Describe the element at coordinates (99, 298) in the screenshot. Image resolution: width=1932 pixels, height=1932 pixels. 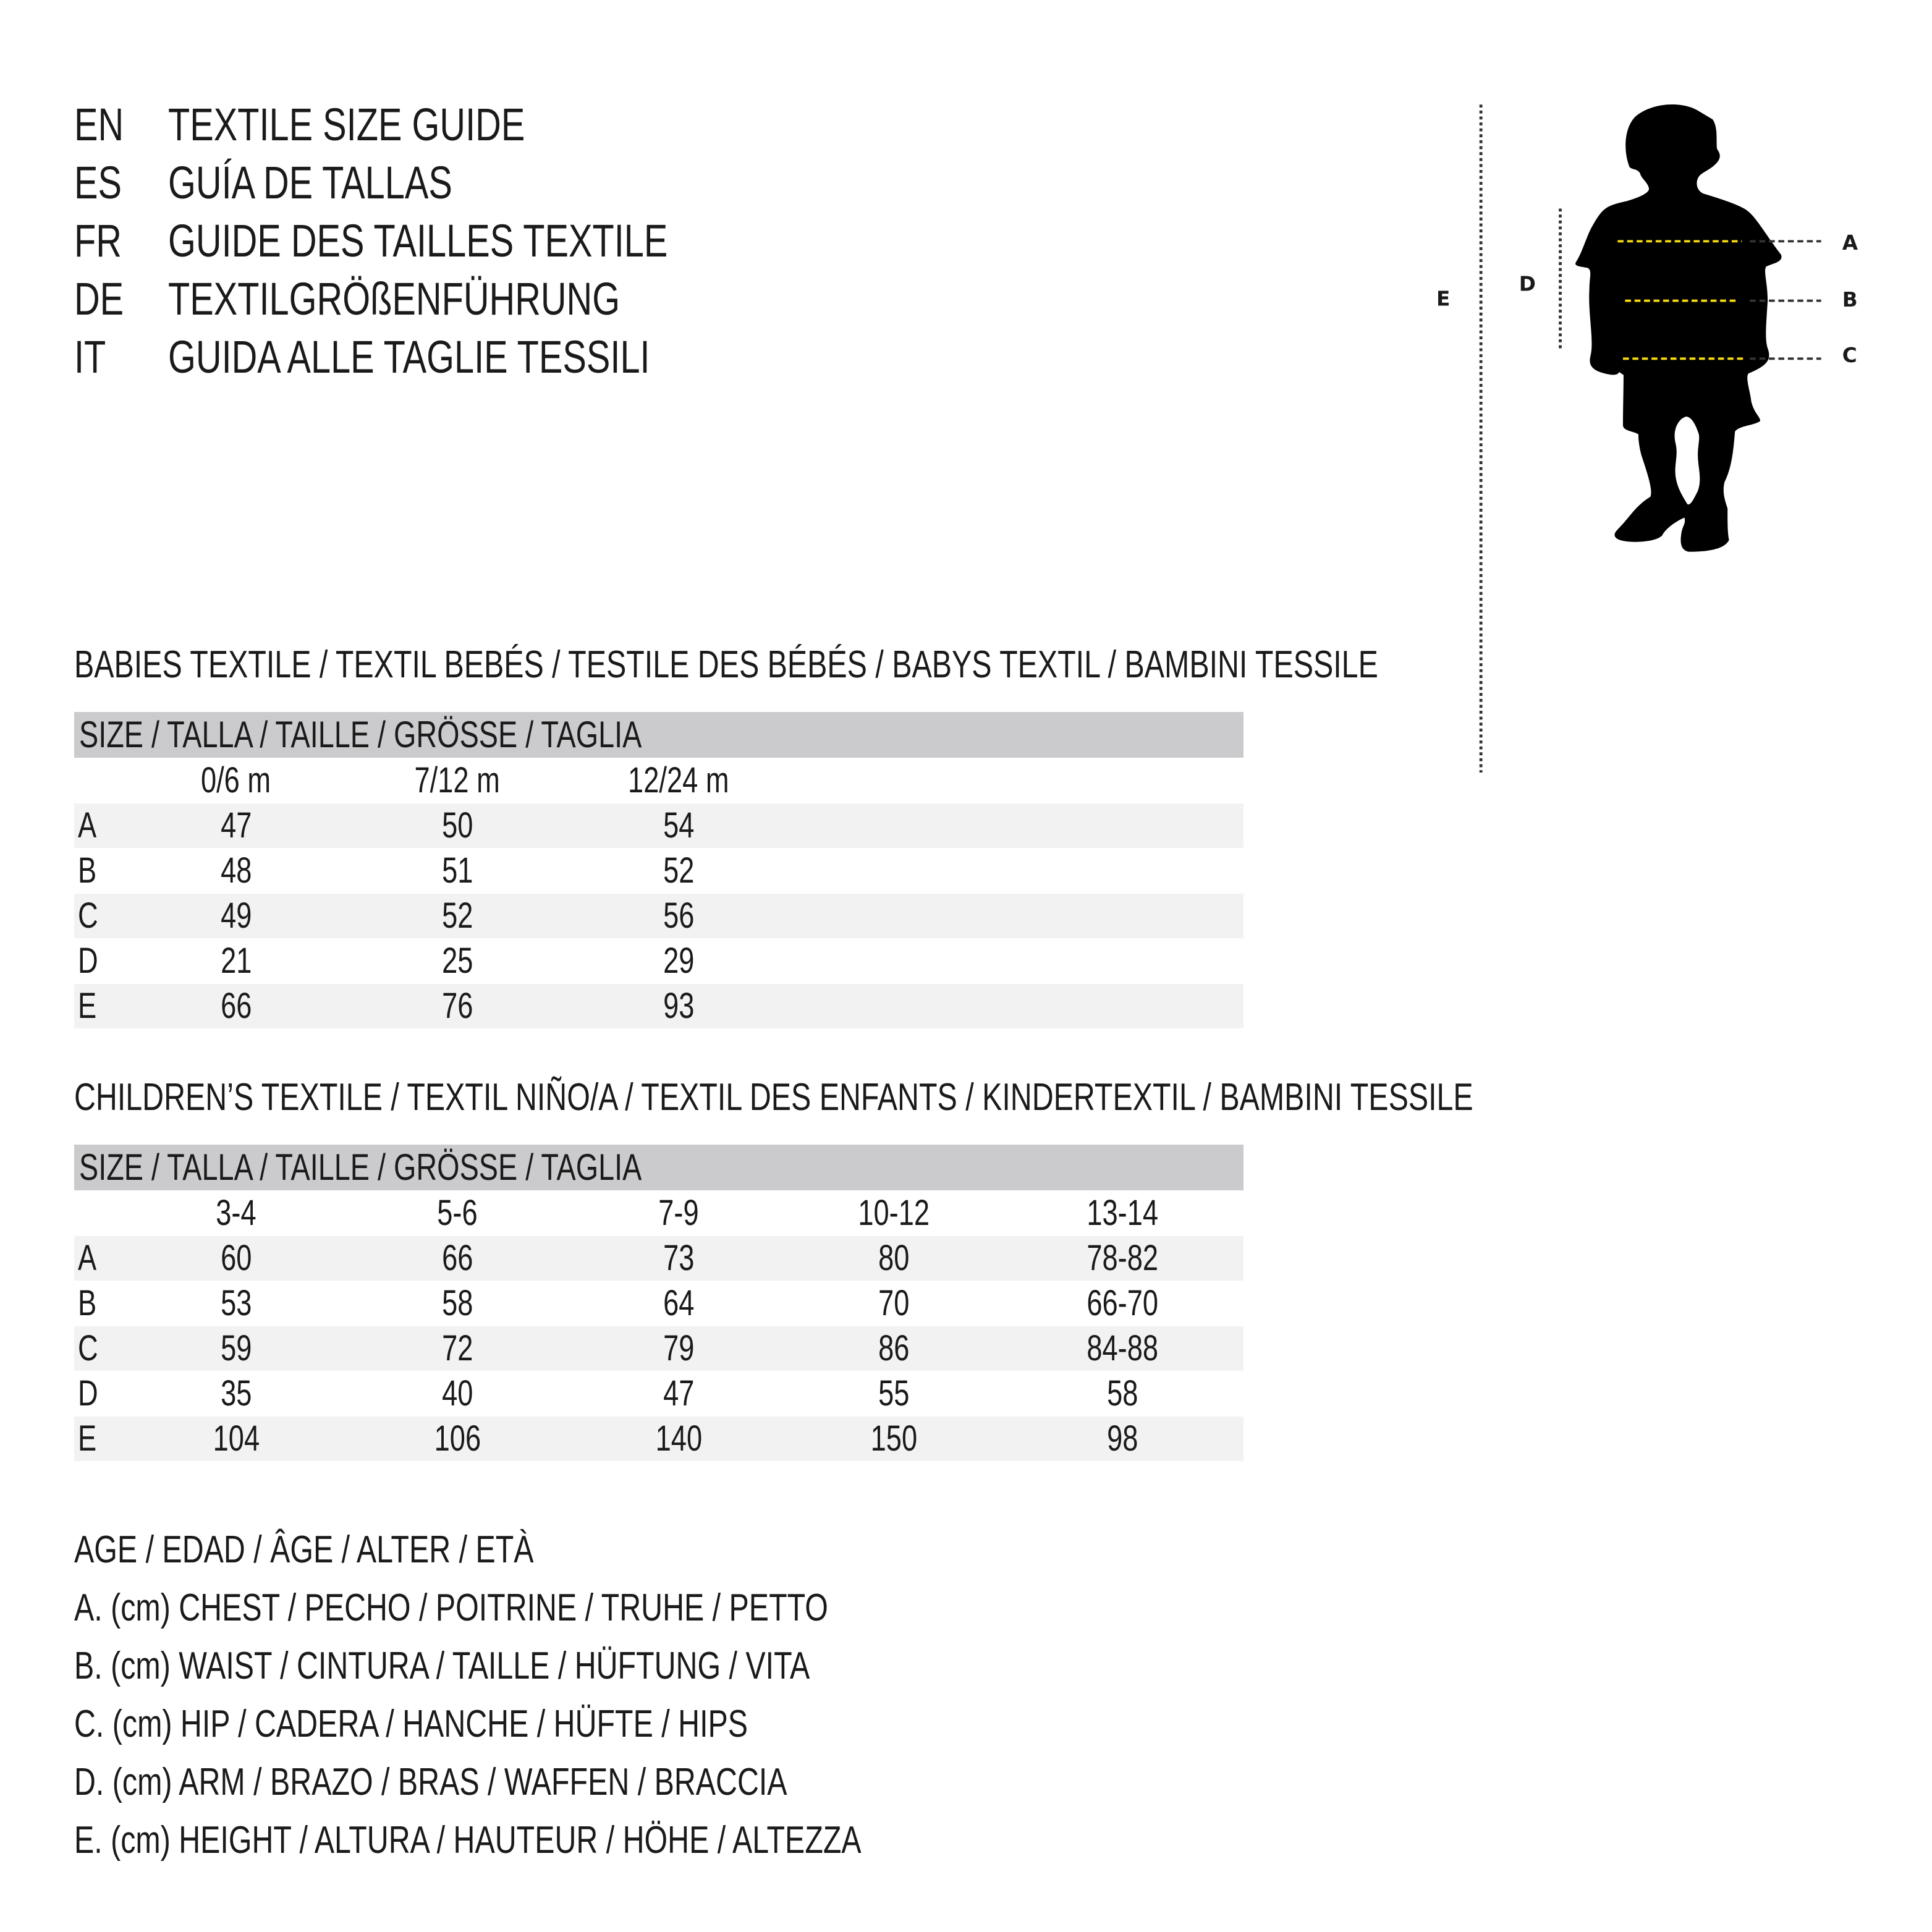
I see `lang-code: DE` at that location.